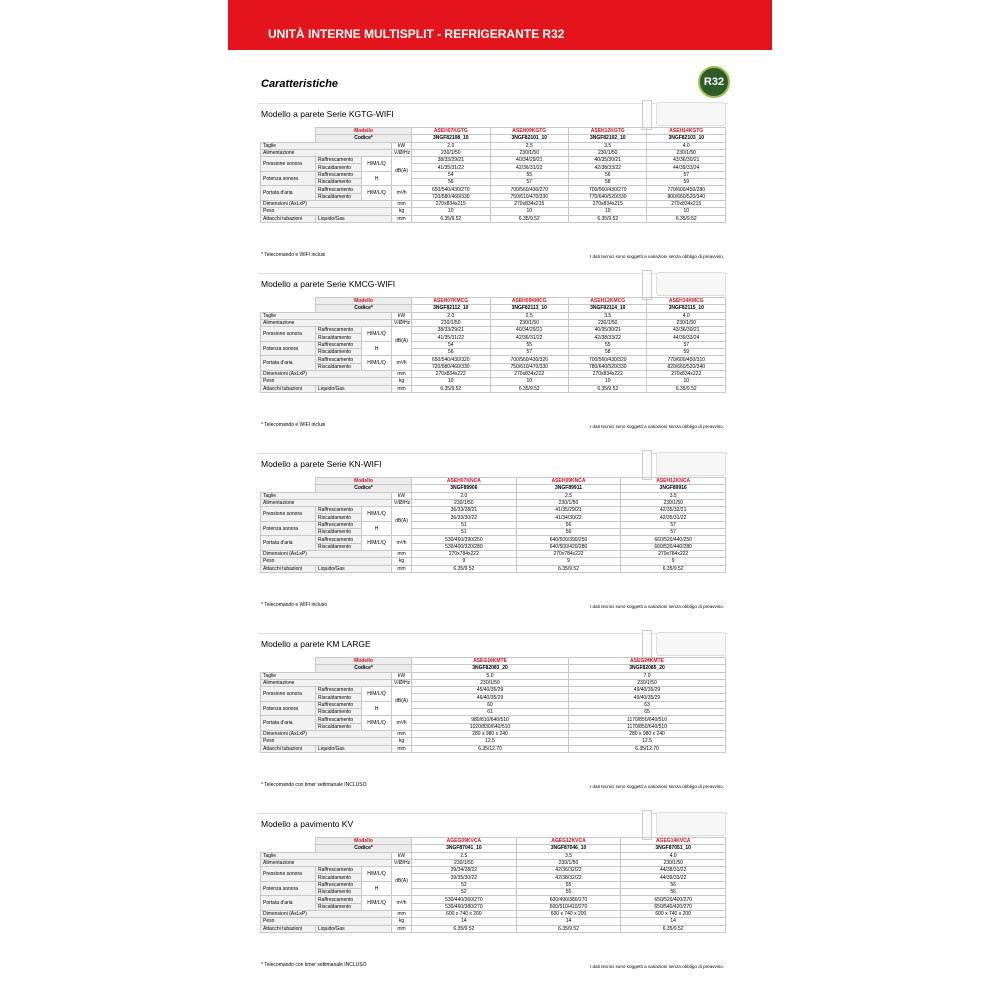 The height and width of the screenshot is (1000, 1000). Describe the element at coordinates (568, 885) in the screenshot. I see `cell-value: 55` at that location.